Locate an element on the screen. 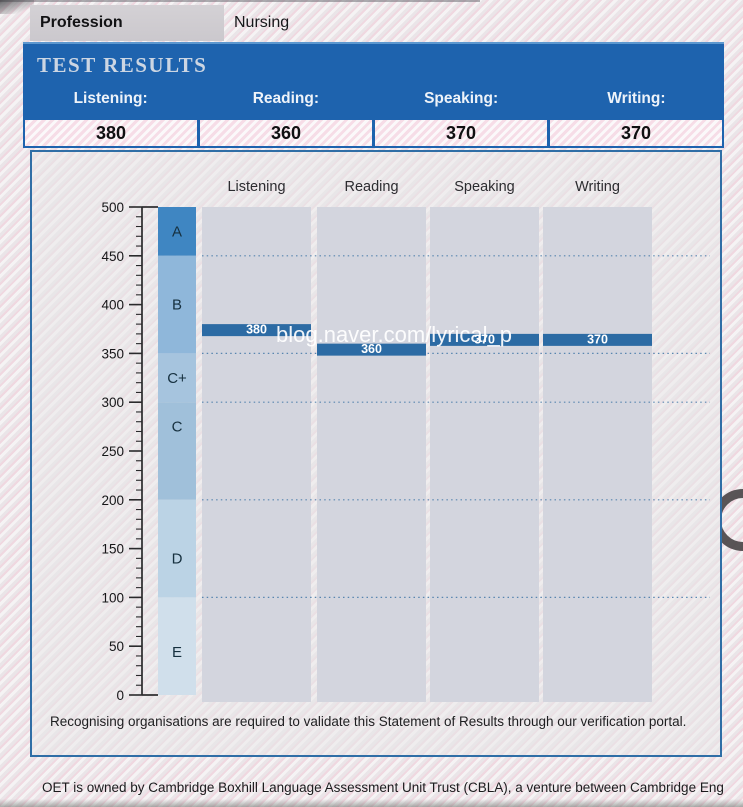 The image size is (743, 807). profession-value: Nursing is located at coordinates (262, 22).